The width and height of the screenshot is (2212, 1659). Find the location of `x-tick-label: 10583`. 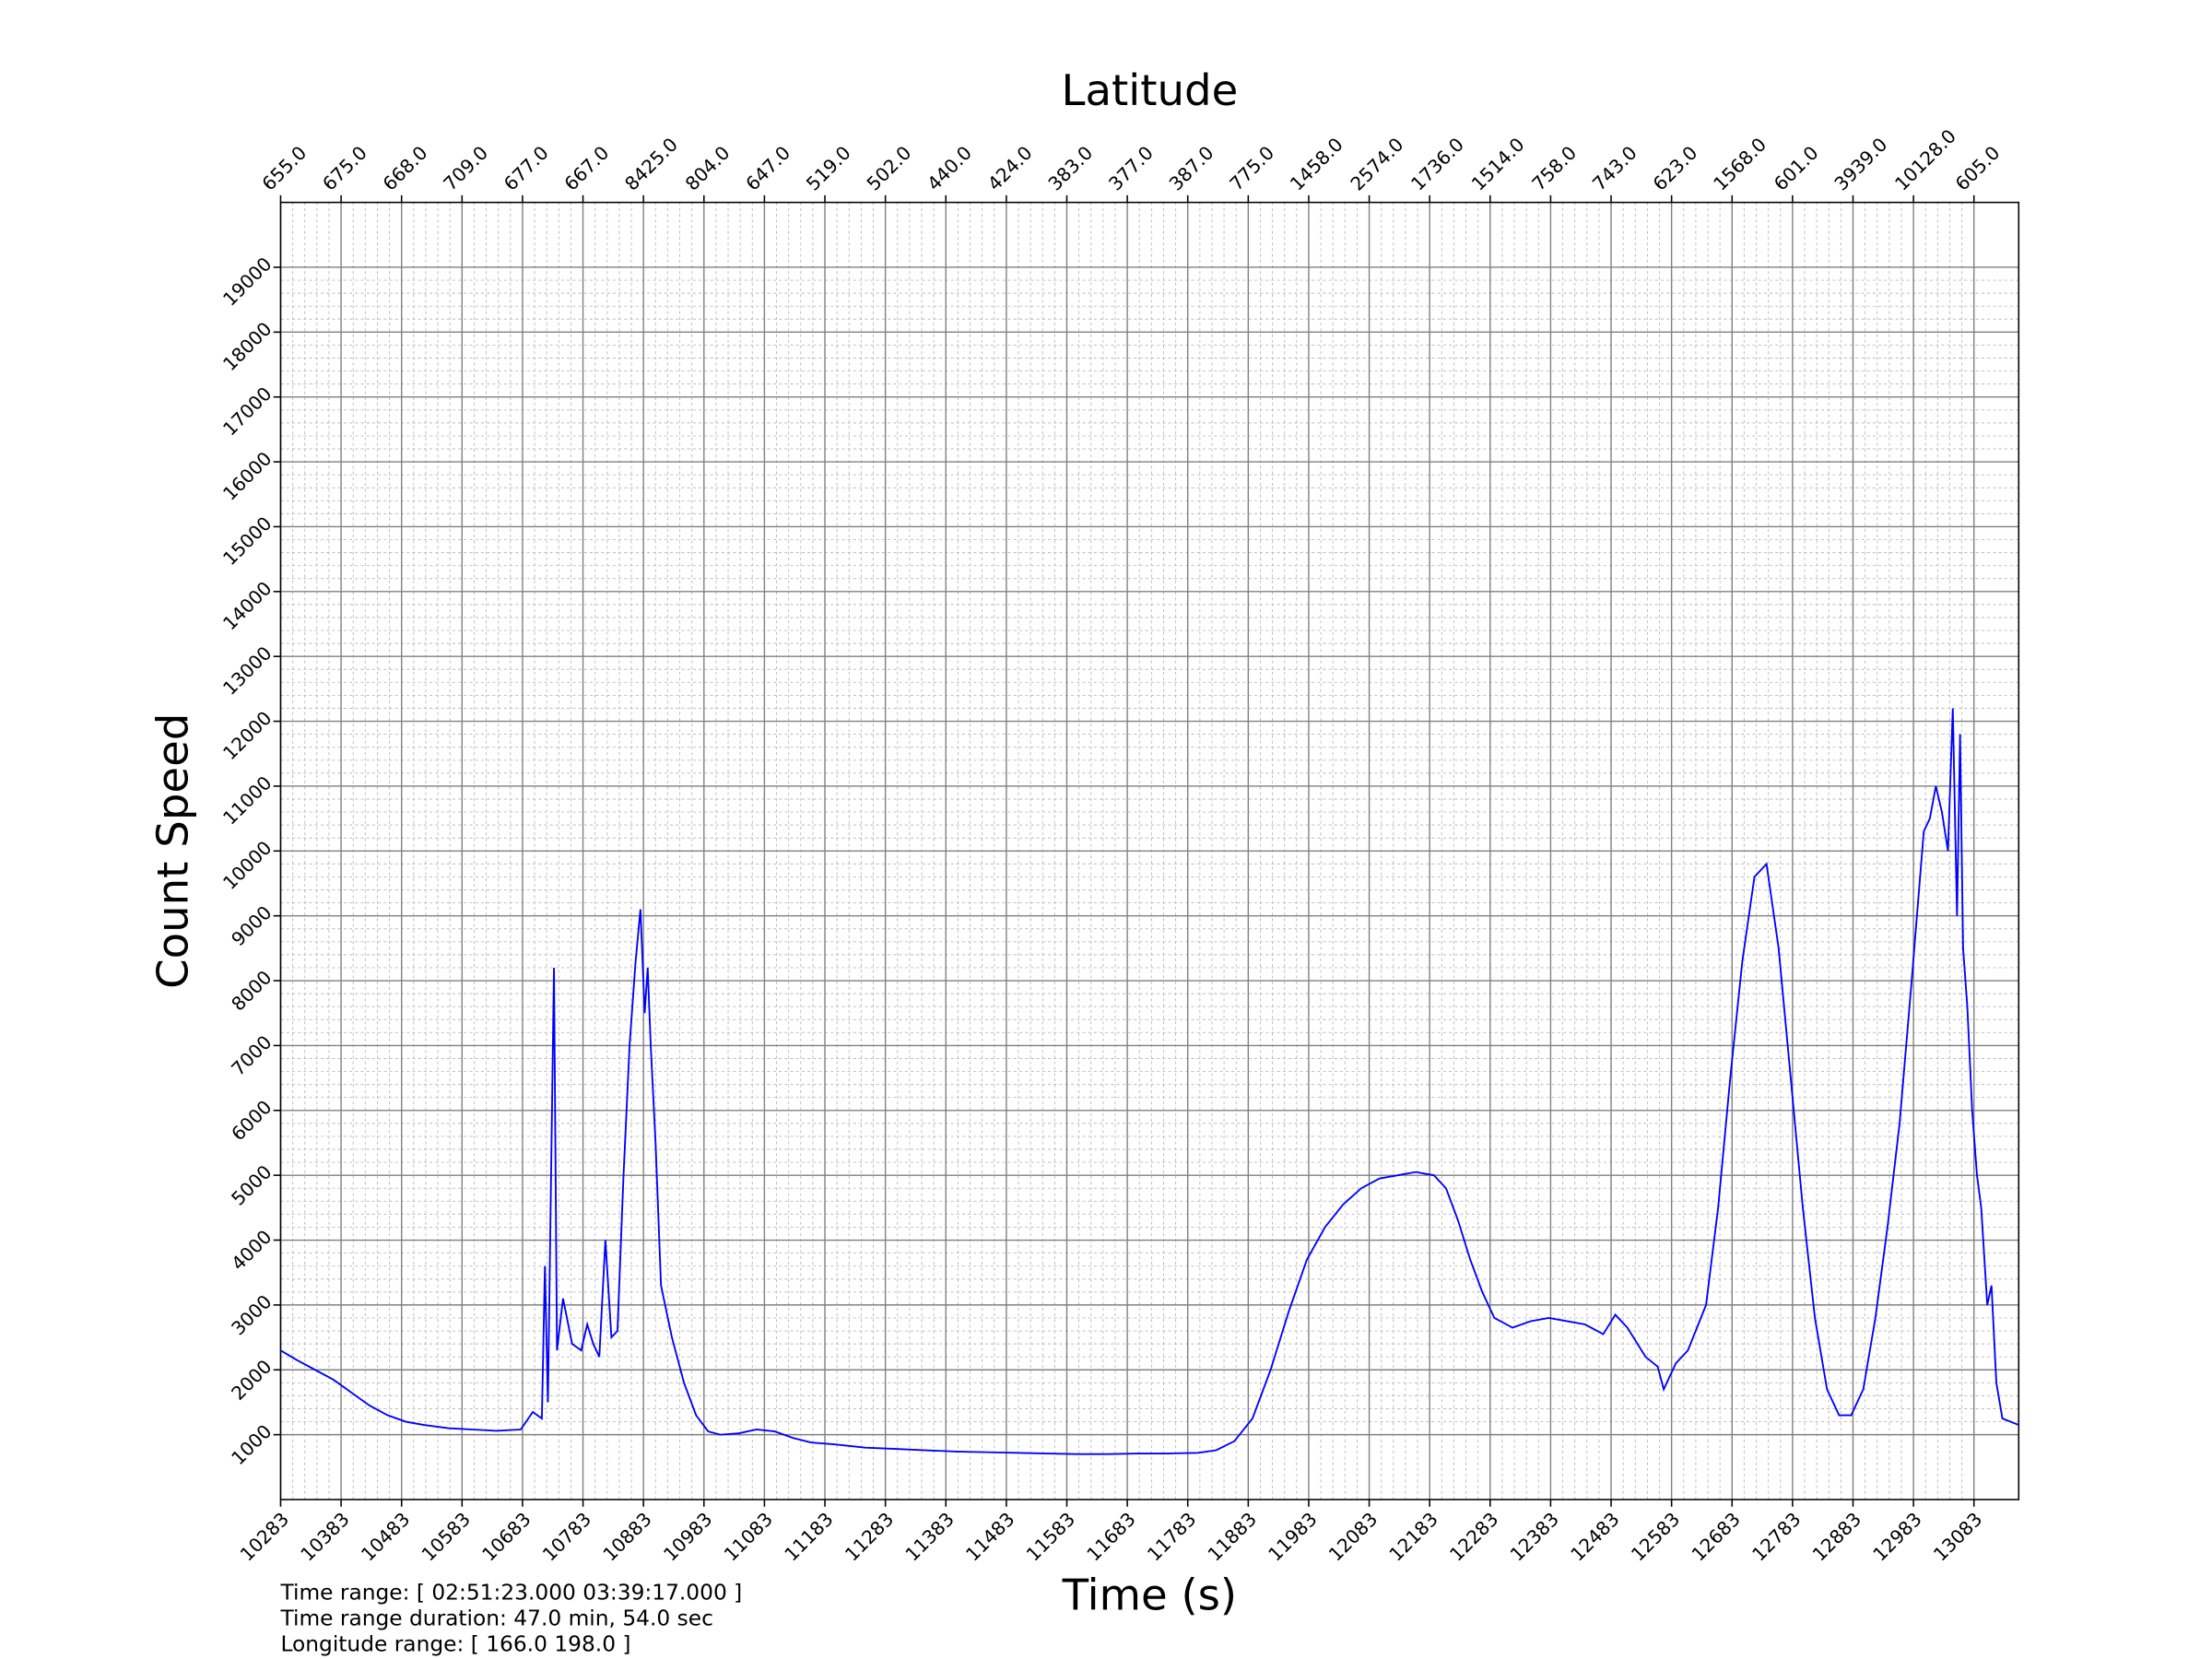

x-tick-label: 10583 is located at coordinates (446, 1536).